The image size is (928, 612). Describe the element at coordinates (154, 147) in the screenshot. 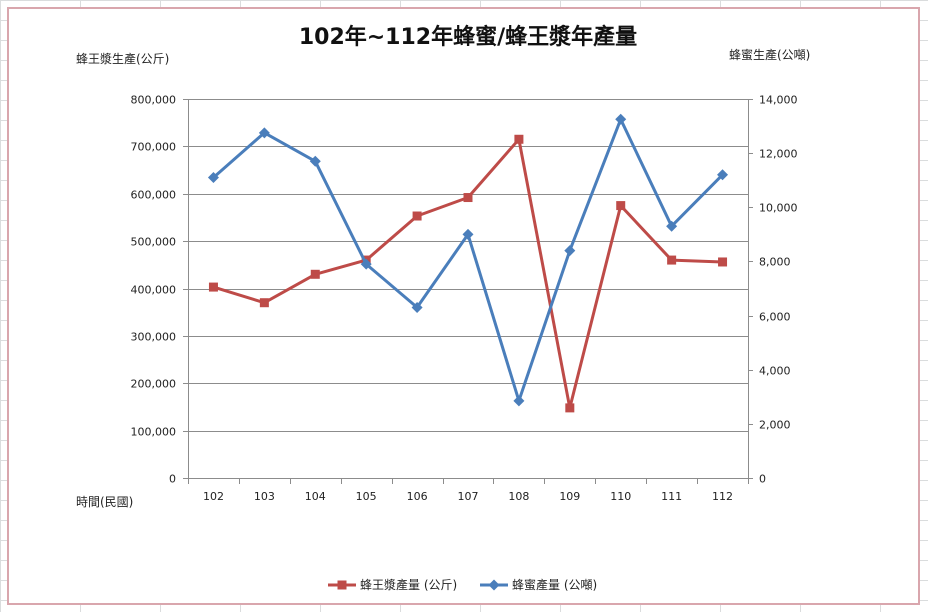

I see `left-axis-tick-label: 700,000` at that location.